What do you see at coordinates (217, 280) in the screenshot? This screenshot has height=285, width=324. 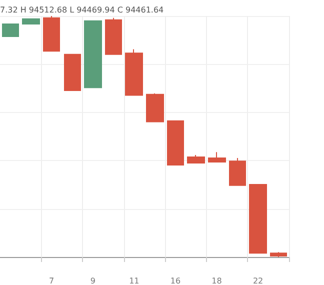 I see `x-tick-label: 18` at bounding box center [217, 280].